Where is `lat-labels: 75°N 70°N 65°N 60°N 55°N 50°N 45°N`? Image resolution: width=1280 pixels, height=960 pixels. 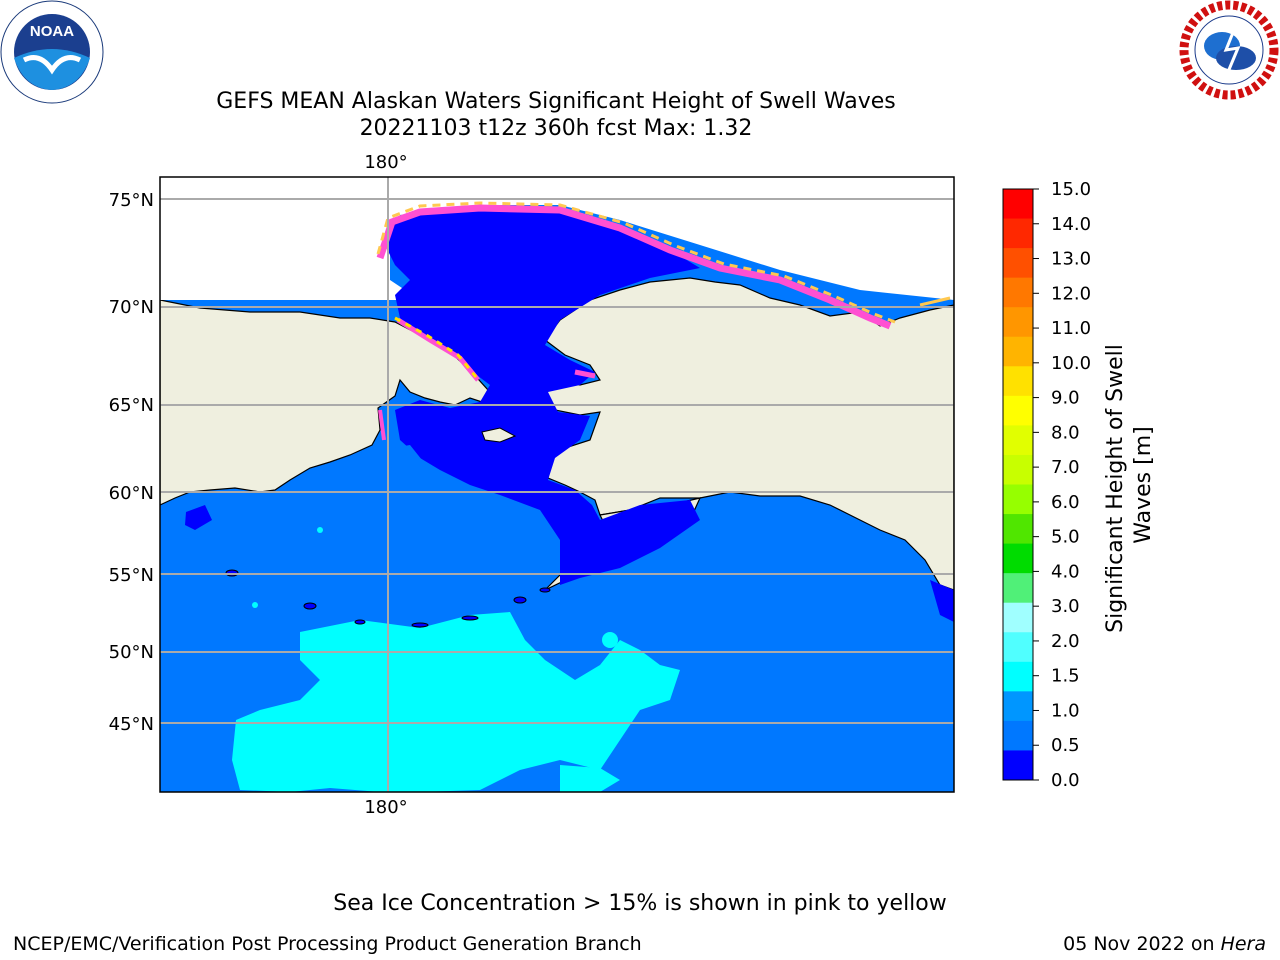
lat-labels: 75°N 70°N 65°N 60°N 55°N 50°N 45°N is located at coordinates (131, 462).